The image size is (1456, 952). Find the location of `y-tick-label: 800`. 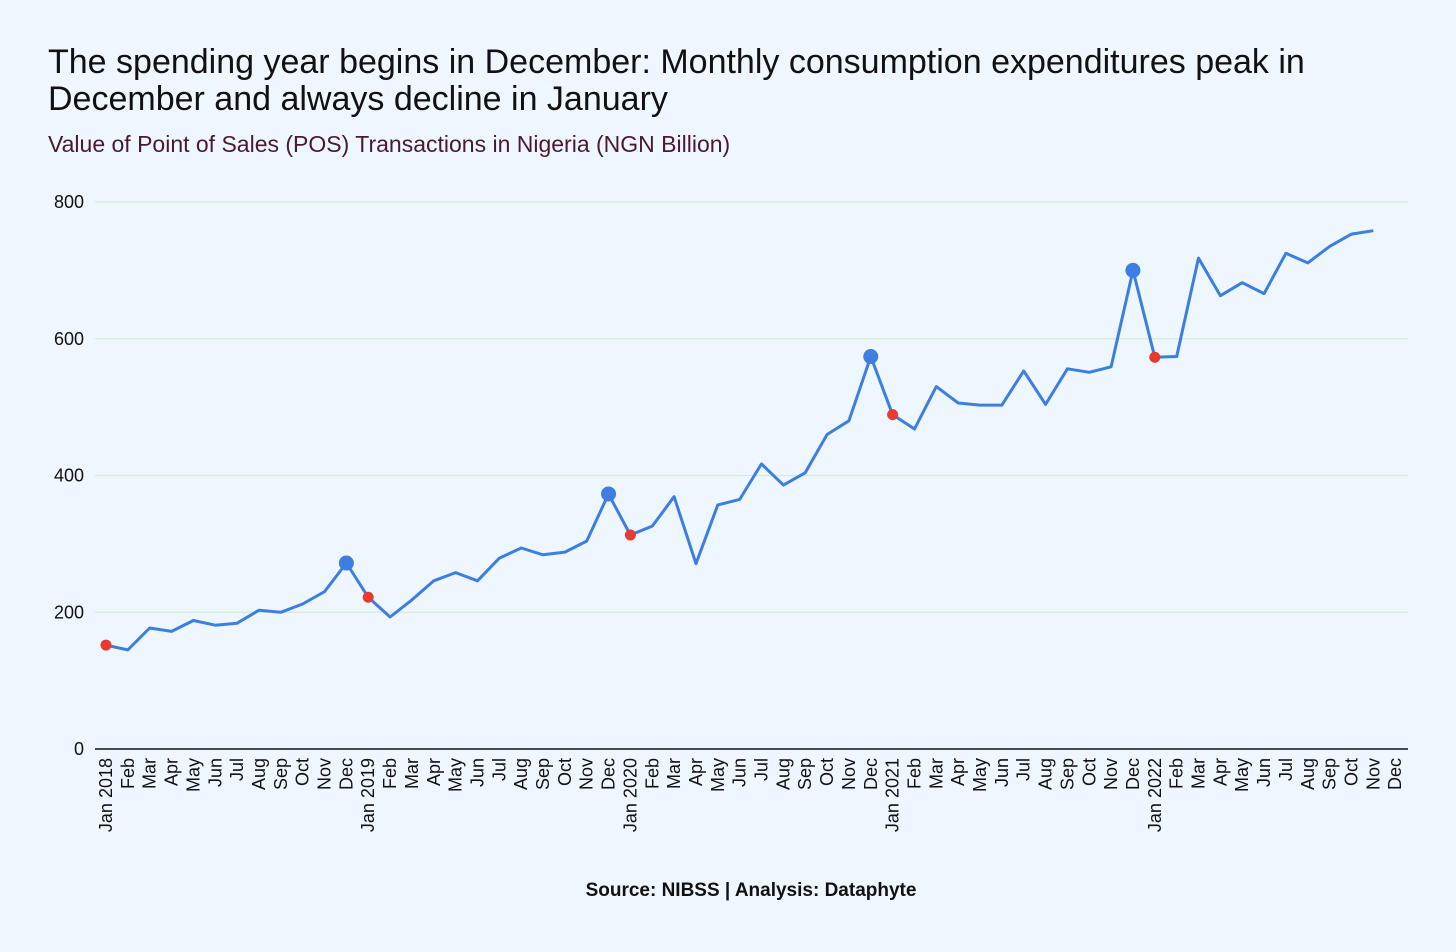

y-tick-label: 800 is located at coordinates (69, 202).